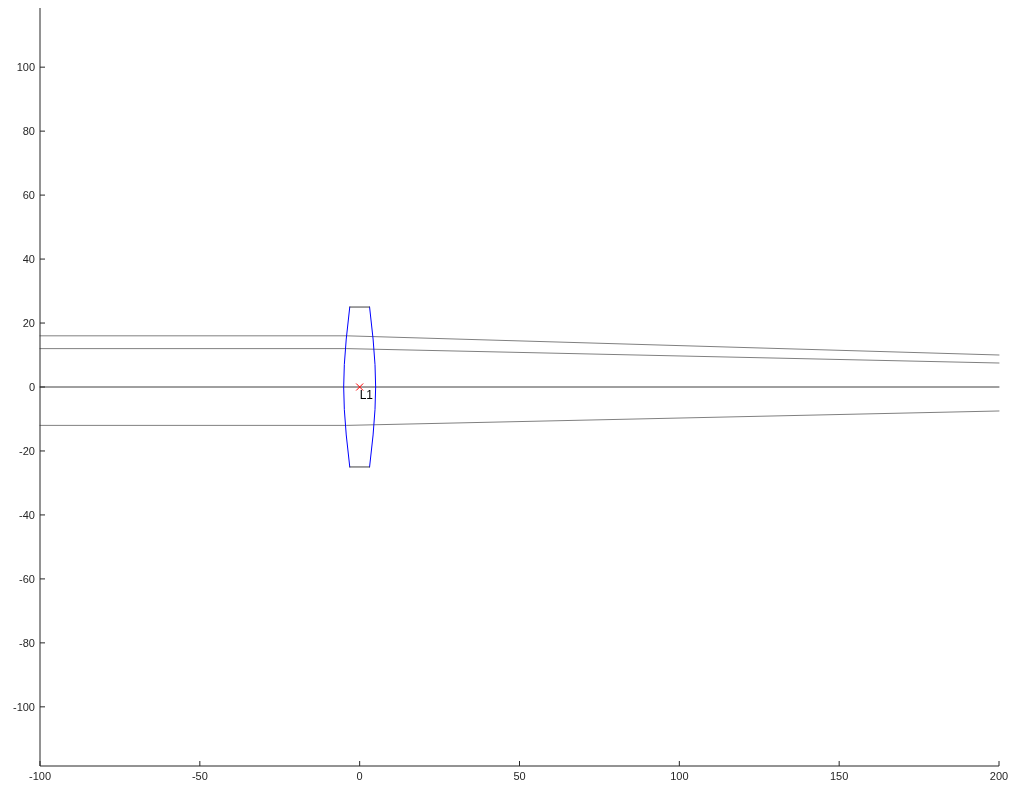 The image size is (1014, 791). Describe the element at coordinates (31, 387) in the screenshot. I see `y-tick-label: 0` at that location.